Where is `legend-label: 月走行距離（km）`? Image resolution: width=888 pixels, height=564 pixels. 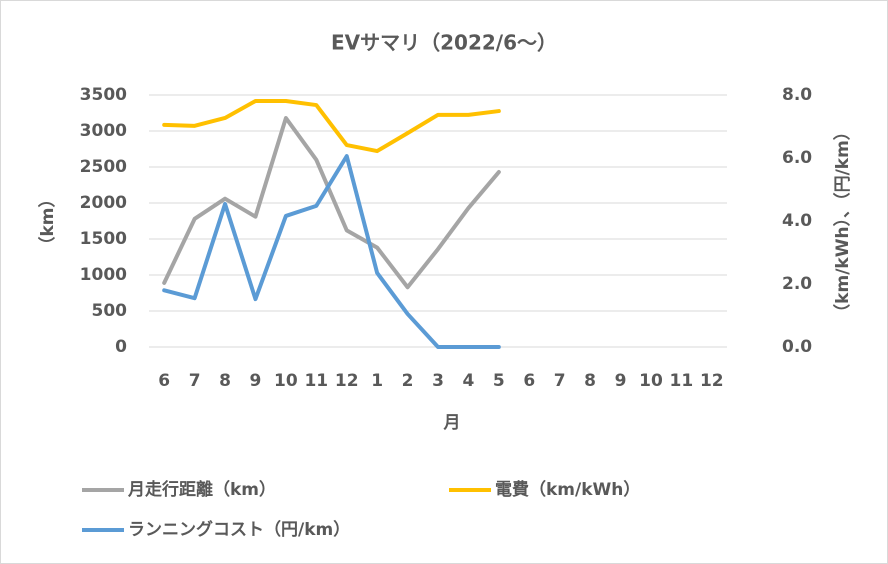 legend-label: 月走行距離（km） is located at coordinates (201, 489).